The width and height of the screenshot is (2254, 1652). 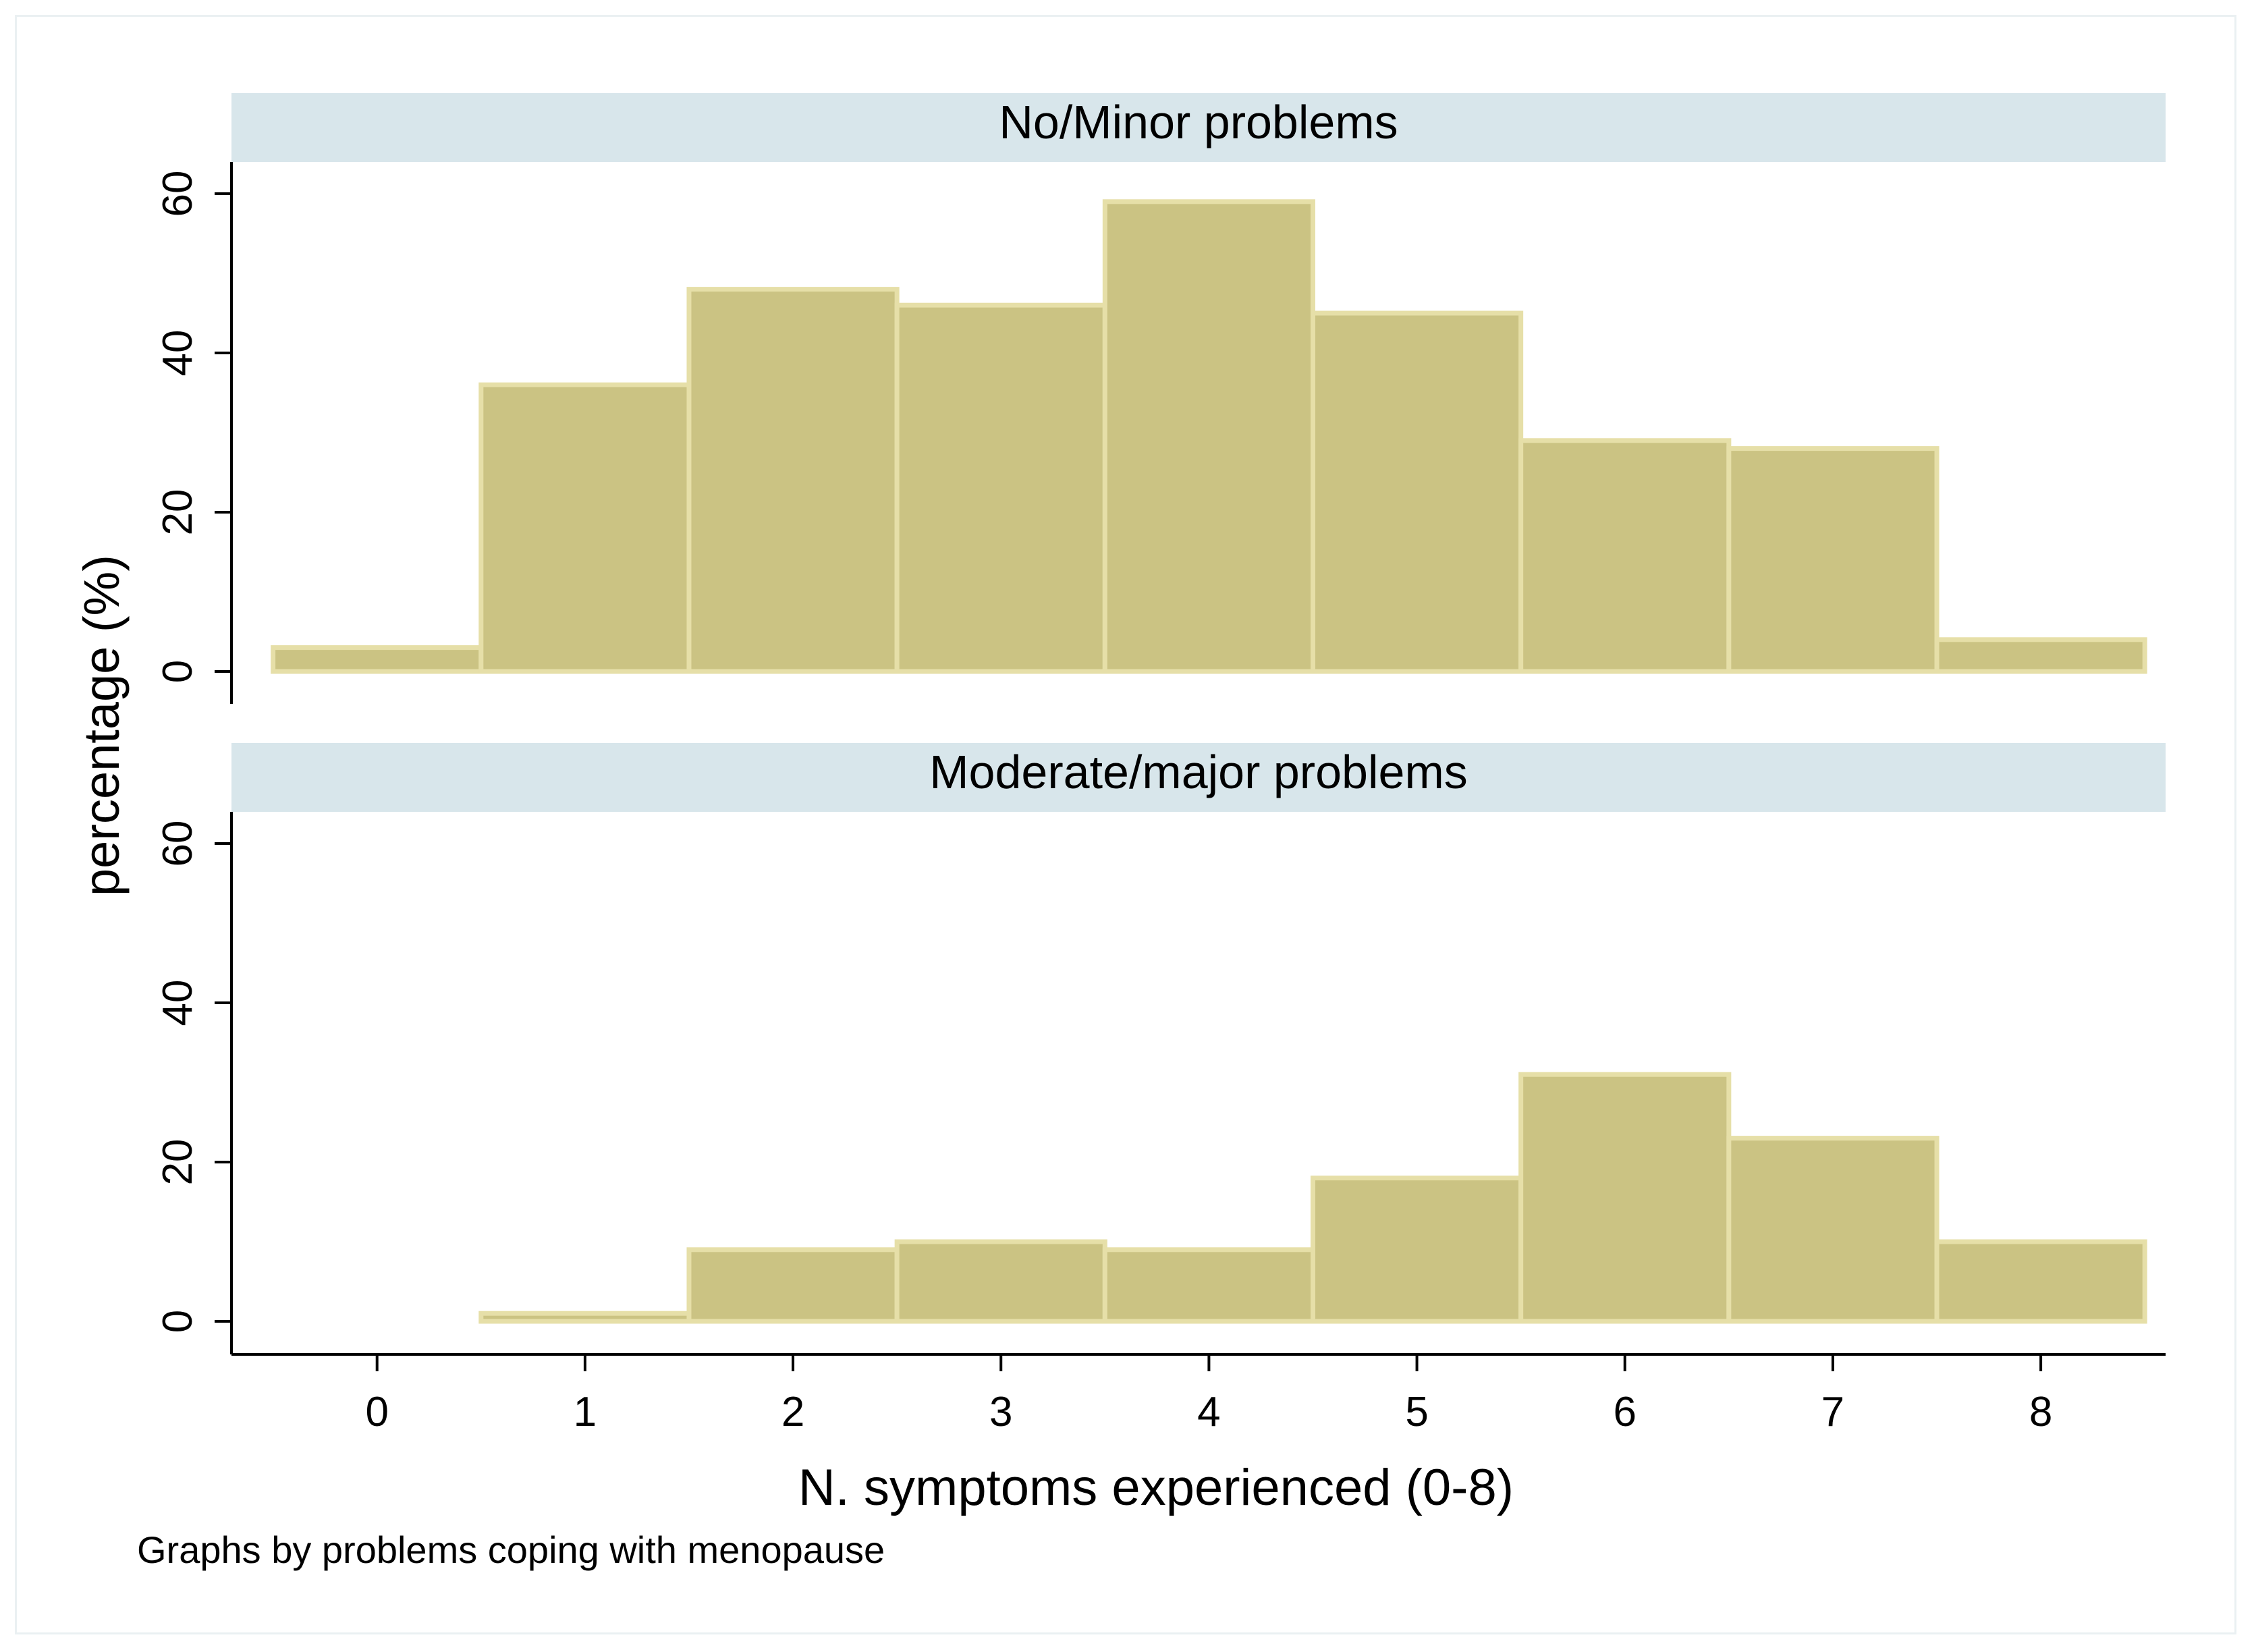 What do you see at coordinates (1000, 1412) in the screenshot?
I see `x-tick-label-3: 3` at bounding box center [1000, 1412].